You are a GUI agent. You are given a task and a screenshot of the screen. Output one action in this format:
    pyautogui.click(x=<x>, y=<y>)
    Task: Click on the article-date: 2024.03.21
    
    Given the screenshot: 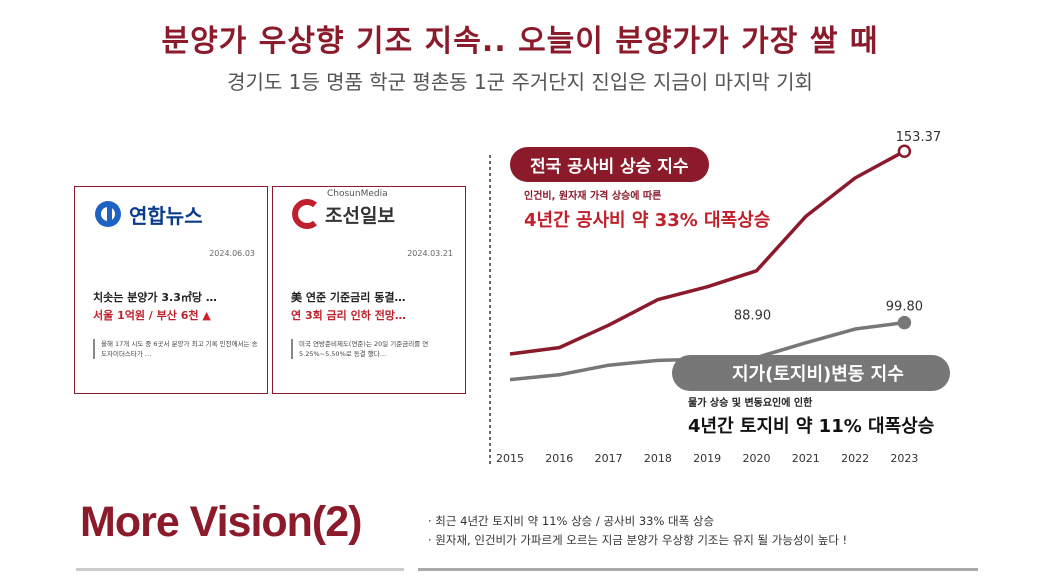 What is the action you would take?
    pyautogui.click(x=430, y=253)
    